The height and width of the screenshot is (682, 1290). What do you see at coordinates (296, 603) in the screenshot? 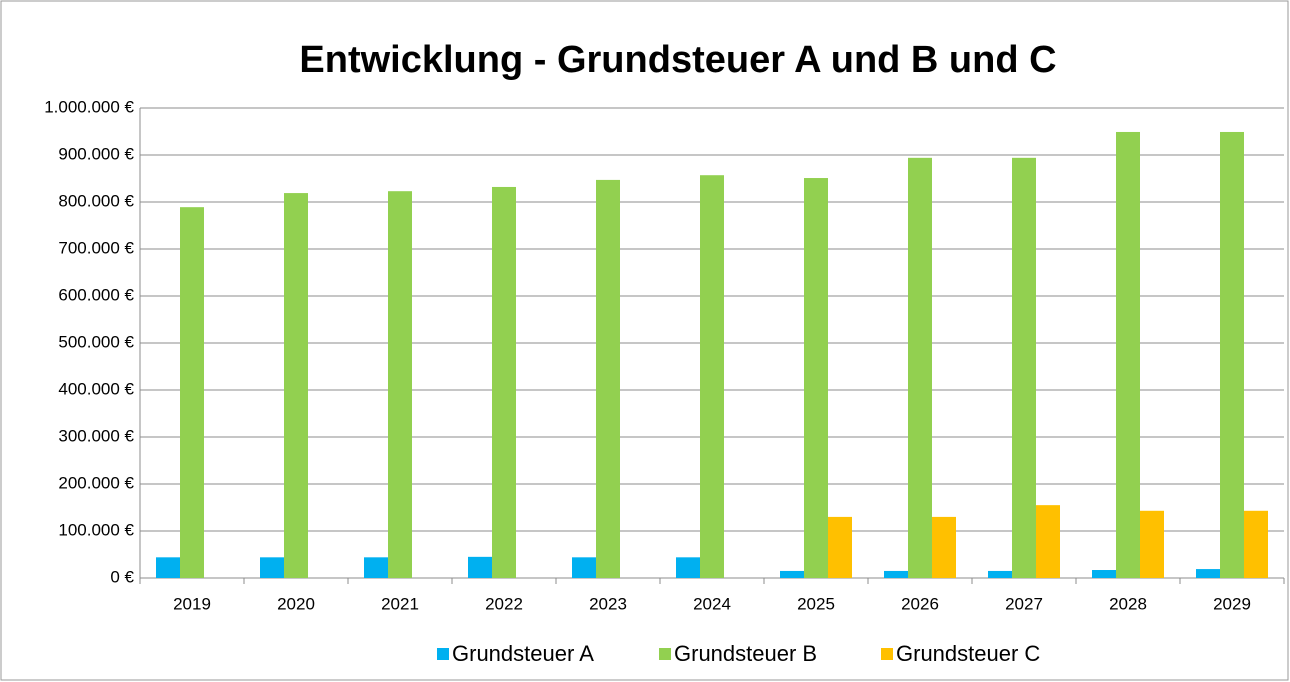
I see `x-tick-label: 2020` at bounding box center [296, 603].